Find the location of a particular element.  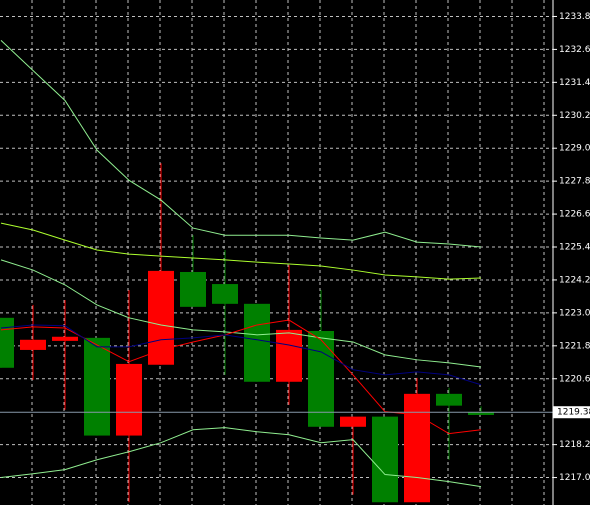

current-price-label: 1219.38 is located at coordinates (573, 413).